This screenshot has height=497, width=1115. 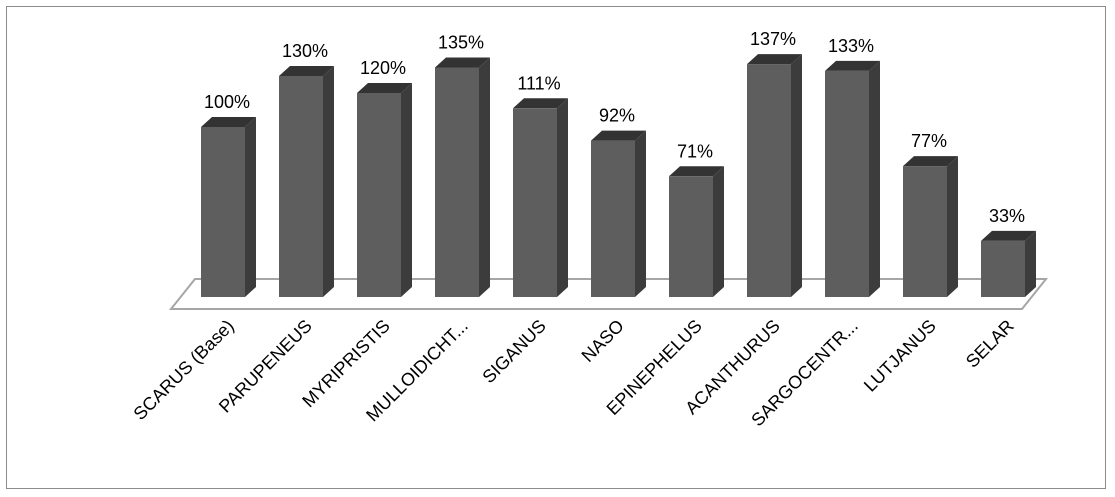 What do you see at coordinates (617, 116) in the screenshot?
I see `data-label: 92%` at bounding box center [617, 116].